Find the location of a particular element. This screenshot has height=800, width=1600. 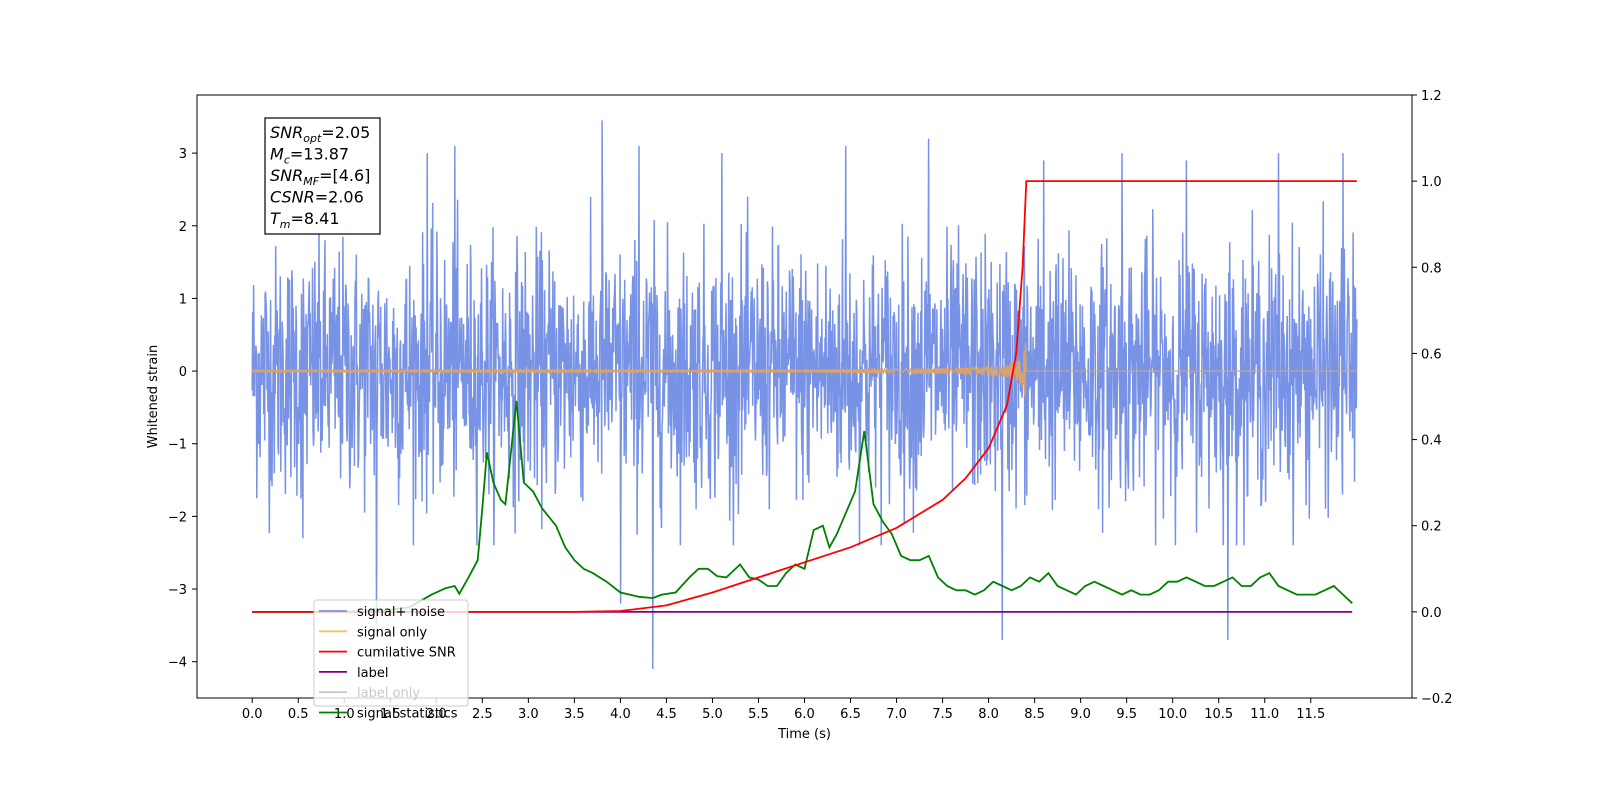

legend-frame is located at coordinates (391, 653).